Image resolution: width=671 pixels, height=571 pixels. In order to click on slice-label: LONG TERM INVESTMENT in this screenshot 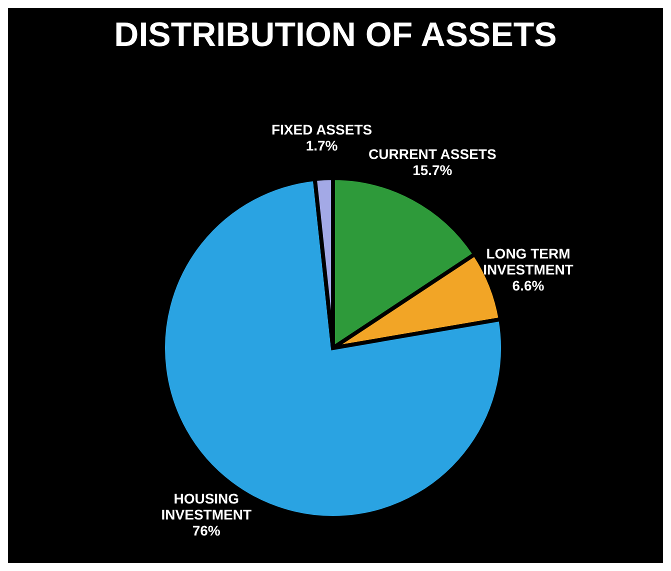, I will do `click(528, 262)`.